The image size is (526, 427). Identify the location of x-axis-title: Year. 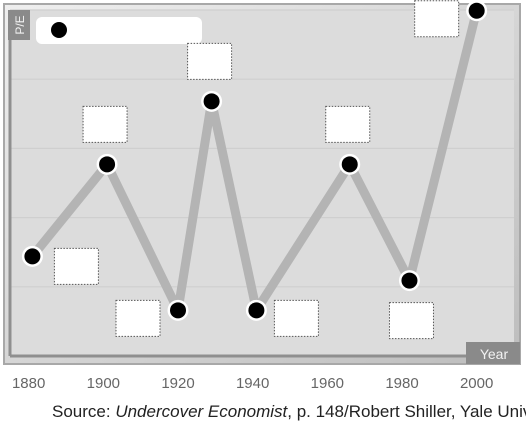
(494, 354).